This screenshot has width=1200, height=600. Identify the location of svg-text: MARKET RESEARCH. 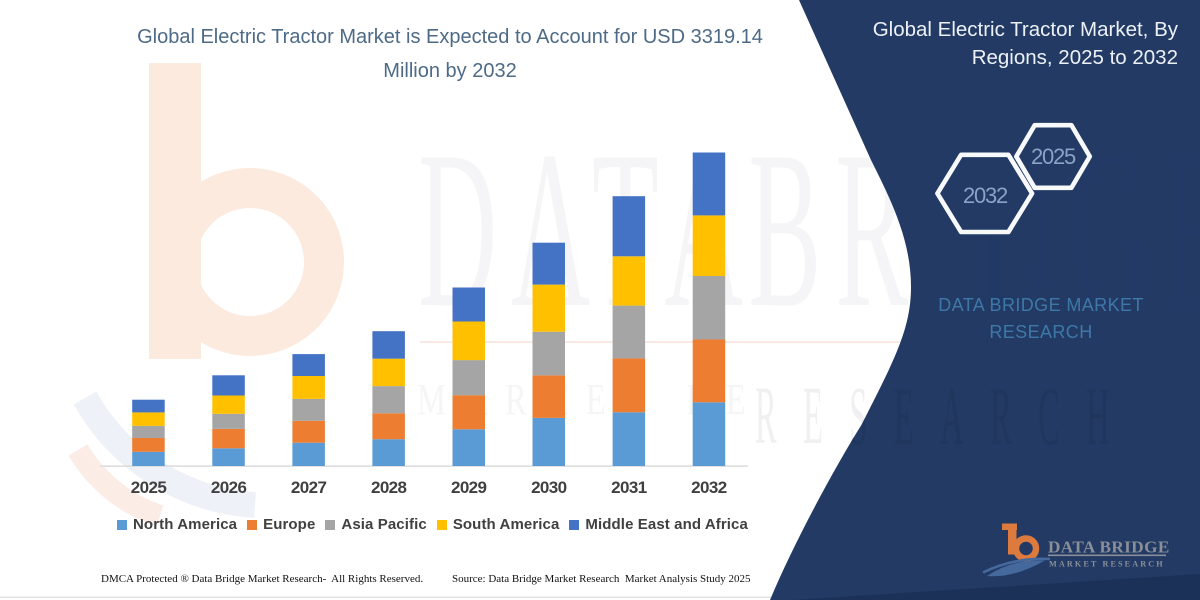
(1107, 564).